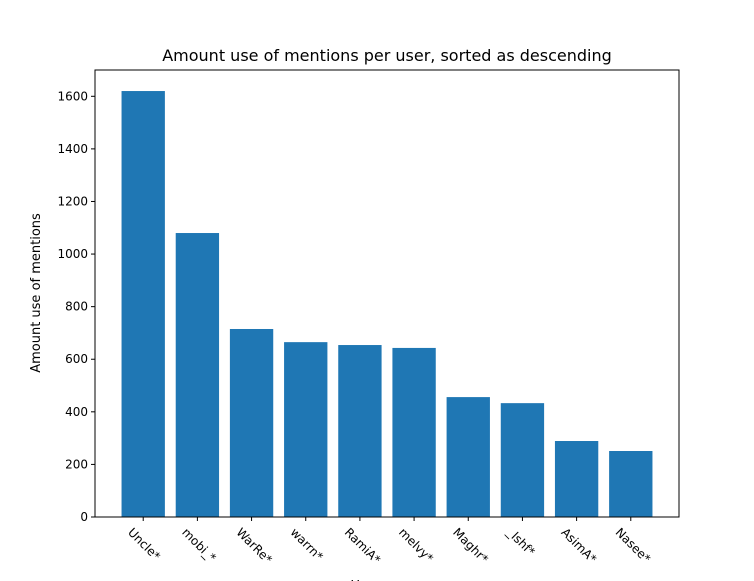 The height and width of the screenshot is (581, 754). What do you see at coordinates (76, 307) in the screenshot?
I see `y-tick-label: 800` at bounding box center [76, 307].